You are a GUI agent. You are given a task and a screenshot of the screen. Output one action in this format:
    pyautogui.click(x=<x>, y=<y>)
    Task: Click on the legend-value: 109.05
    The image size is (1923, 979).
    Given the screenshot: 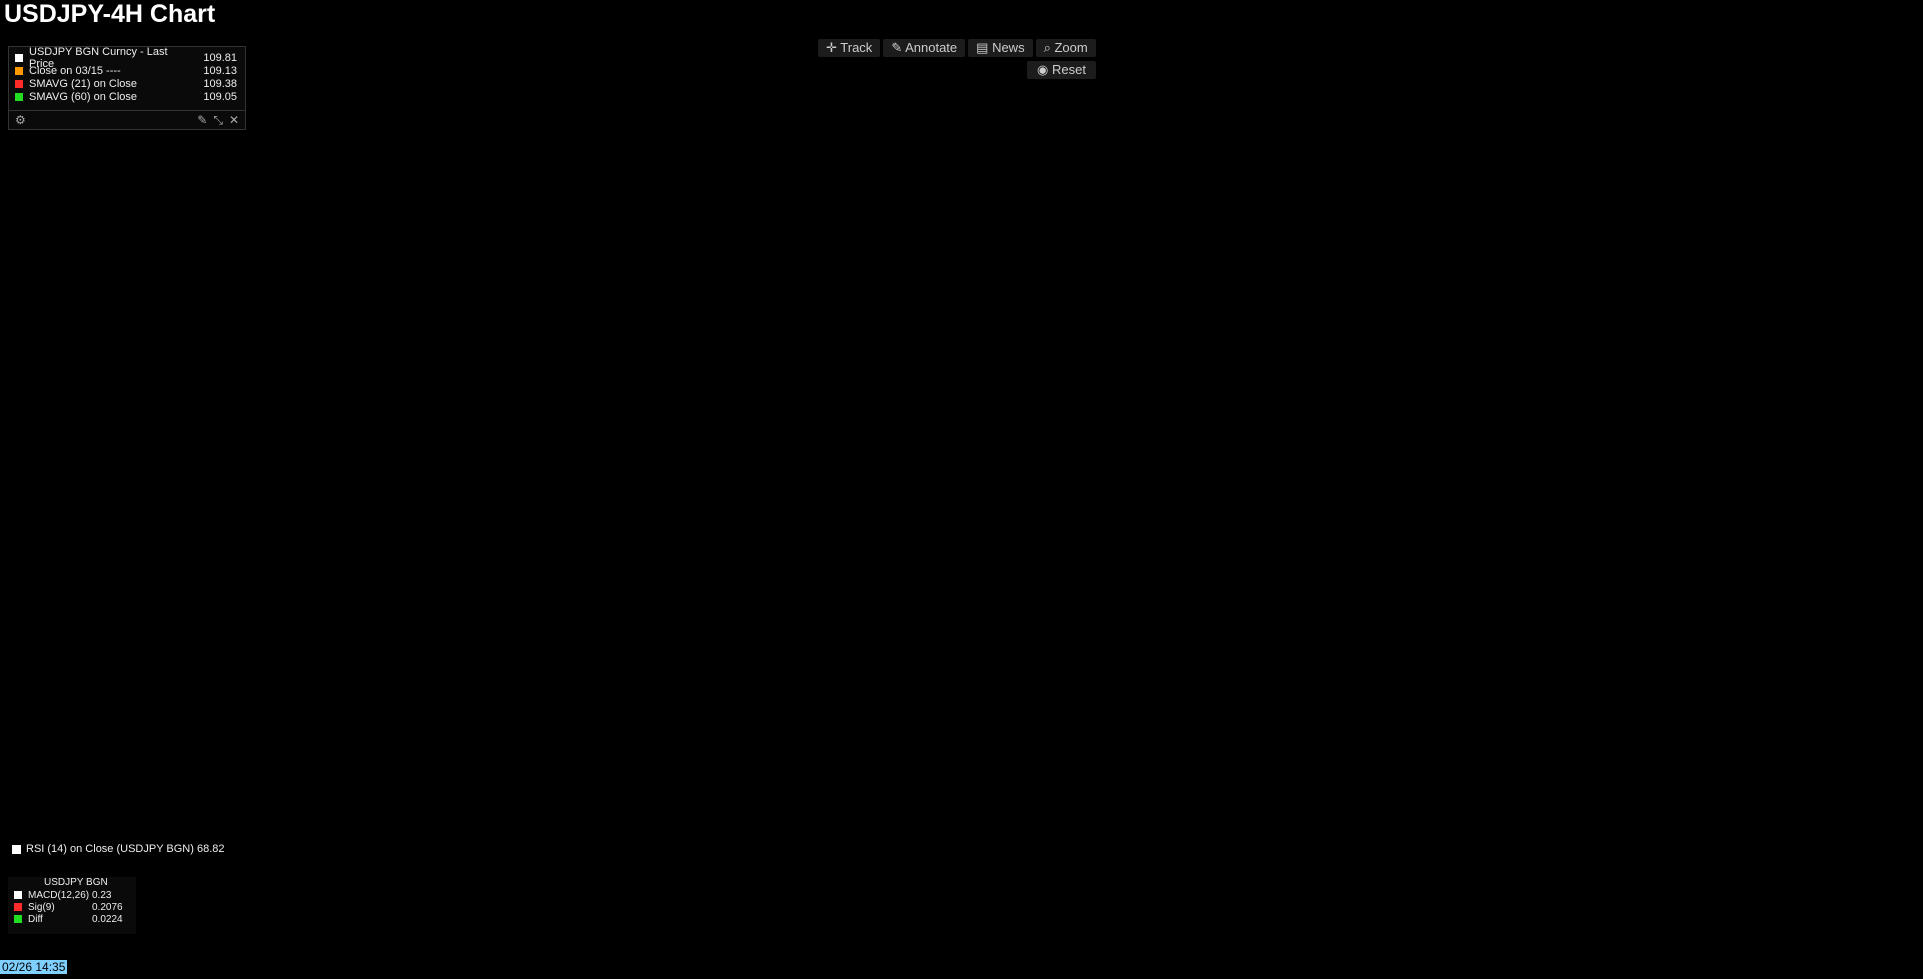 What is the action you would take?
    pyautogui.click(x=220, y=96)
    